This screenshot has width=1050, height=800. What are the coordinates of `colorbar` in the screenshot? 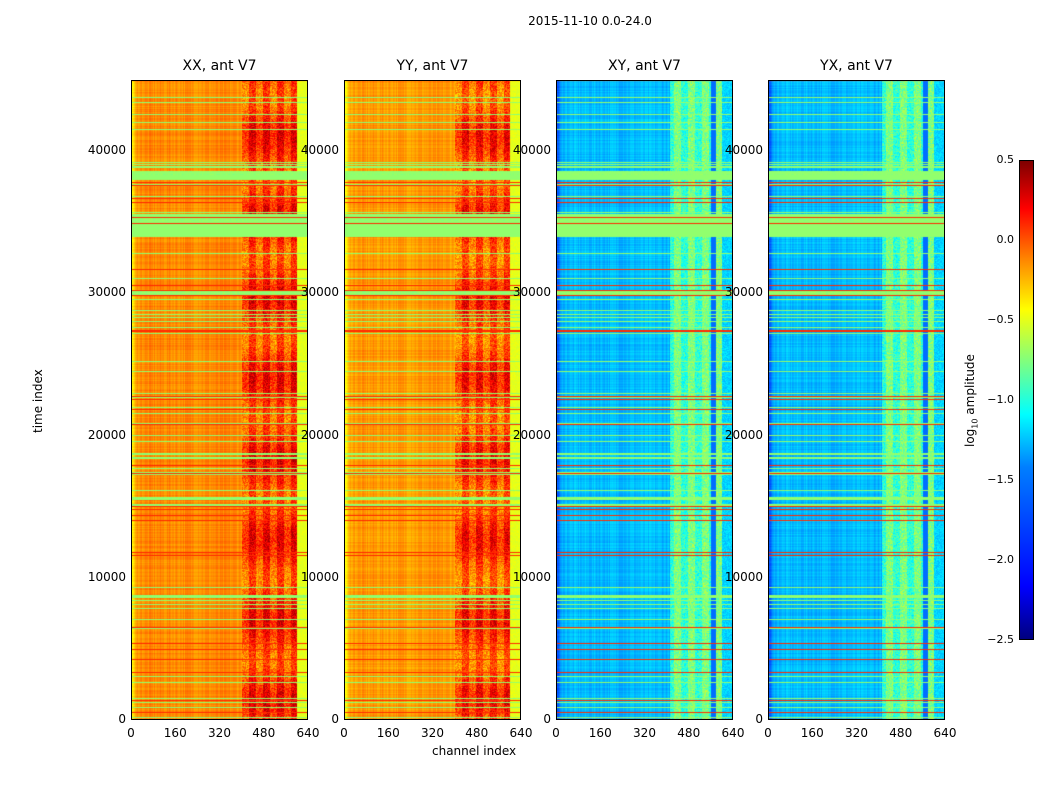 It's located at (1026, 400).